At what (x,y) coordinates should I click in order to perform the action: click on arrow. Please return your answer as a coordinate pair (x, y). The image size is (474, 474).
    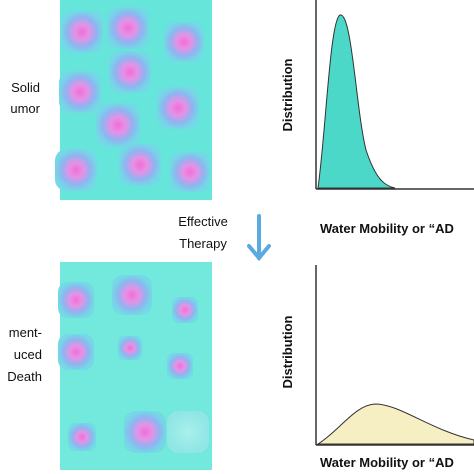
    Looking at the image, I should click on (259, 238).